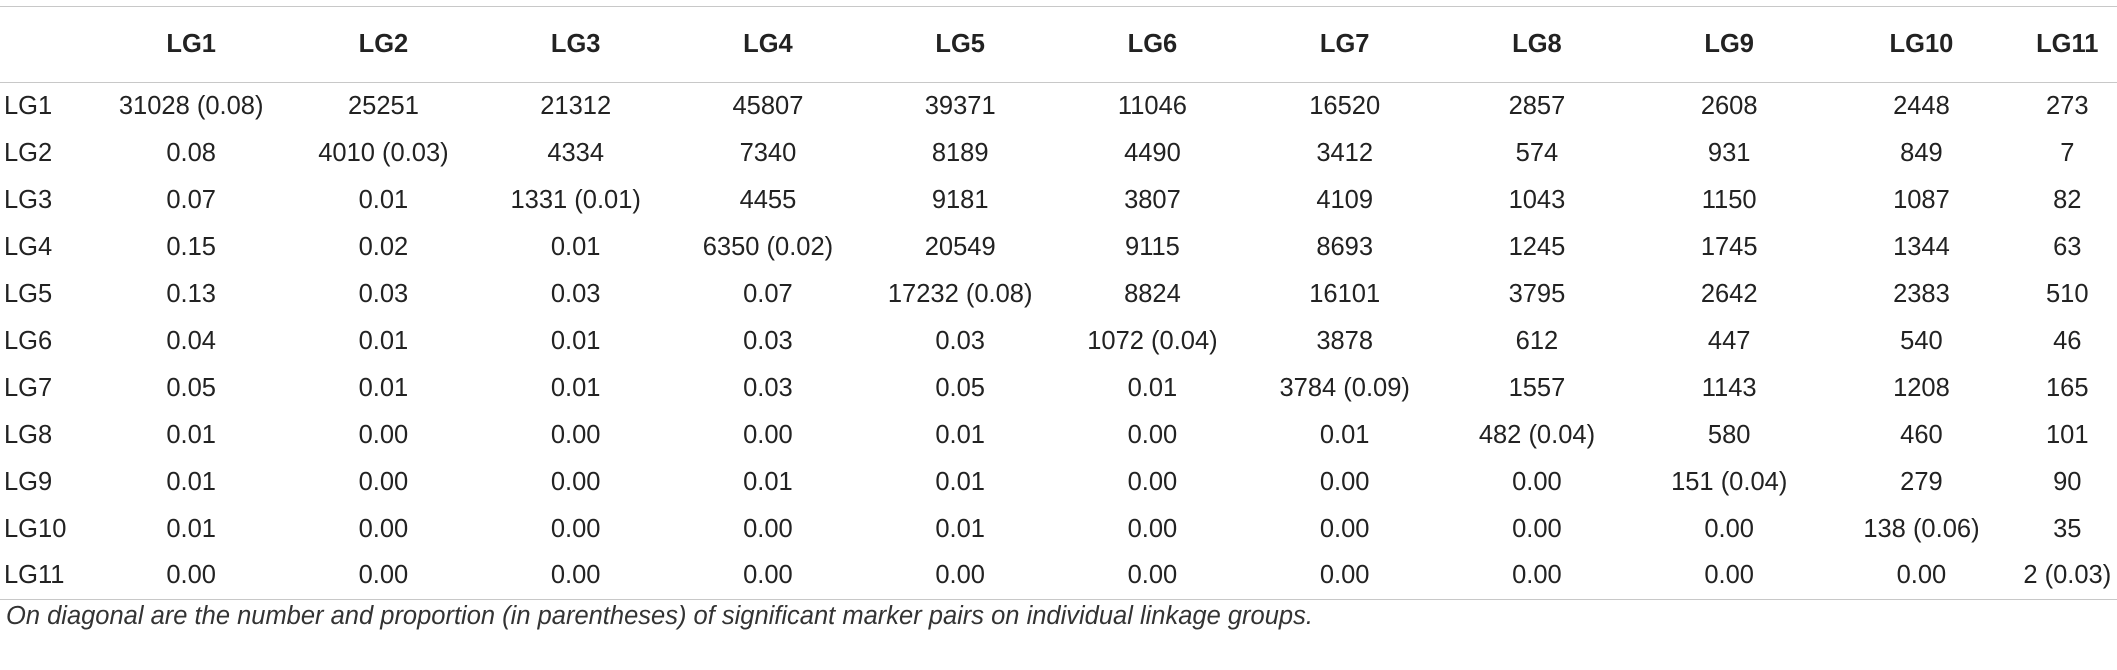 Image resolution: width=2117 pixels, height=670 pixels. What do you see at coordinates (191, 293) in the screenshot?
I see `table-cell: 0.13` at bounding box center [191, 293].